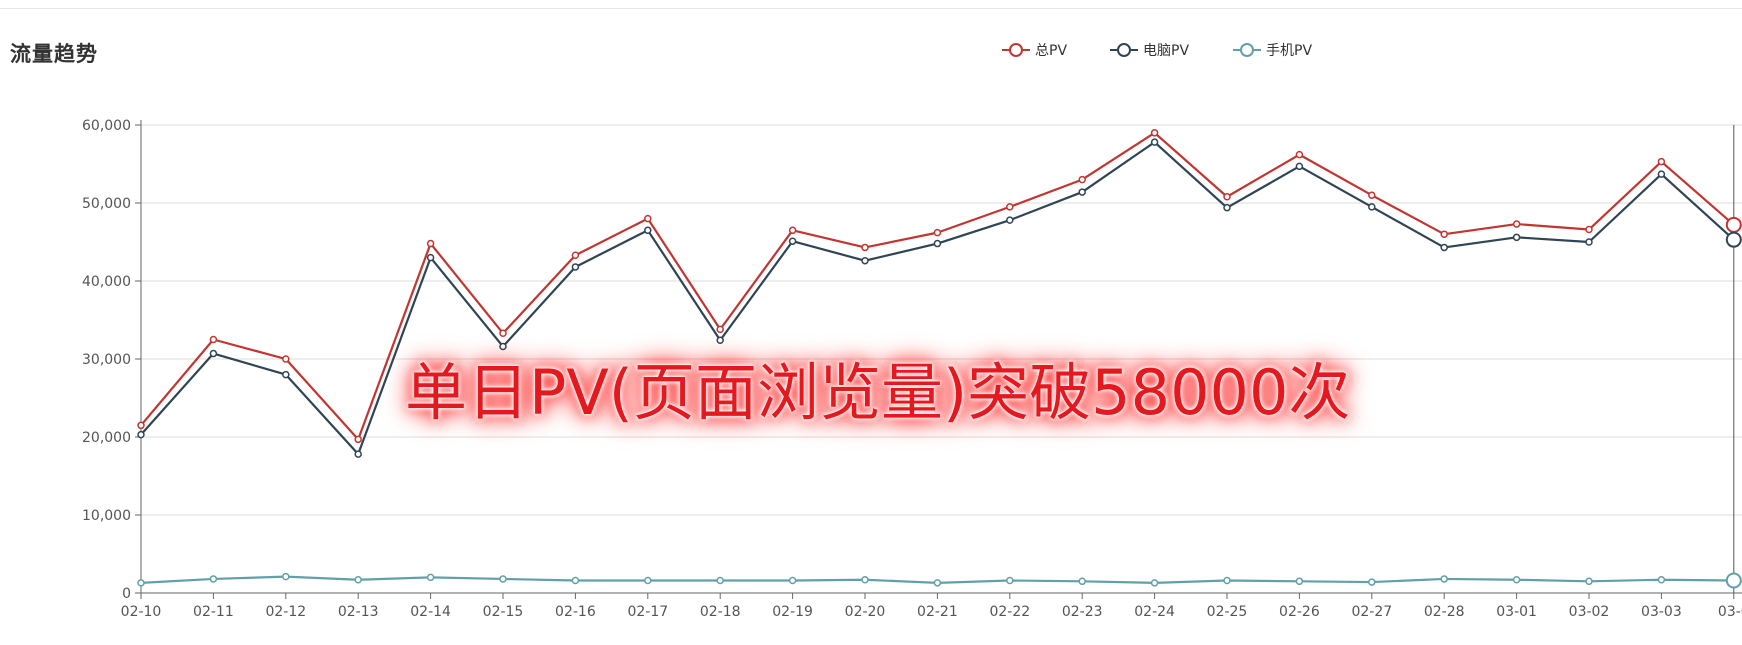  I want to click on x-tick-label: 02-26, so click(1299, 612).